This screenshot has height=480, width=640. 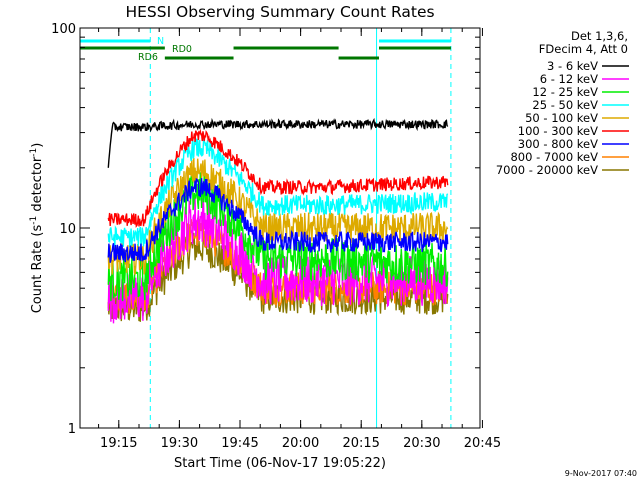 What do you see at coordinates (280, 463) in the screenshot?
I see `x-axis-label: Start Time (06-Nov-17 19:05:22)` at bounding box center [280, 463].